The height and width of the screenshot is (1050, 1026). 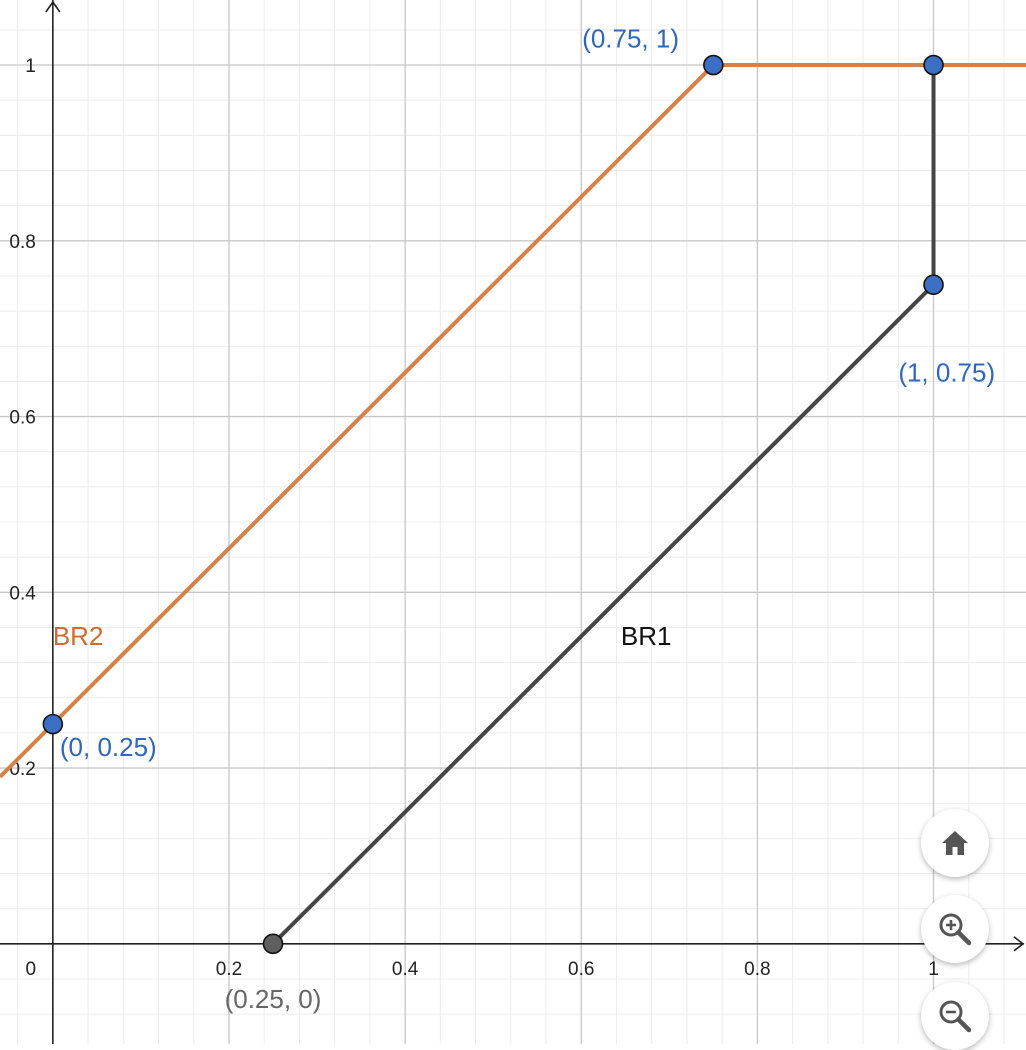 What do you see at coordinates (30, 66) in the screenshot?
I see `y-tick-label: 1` at bounding box center [30, 66].